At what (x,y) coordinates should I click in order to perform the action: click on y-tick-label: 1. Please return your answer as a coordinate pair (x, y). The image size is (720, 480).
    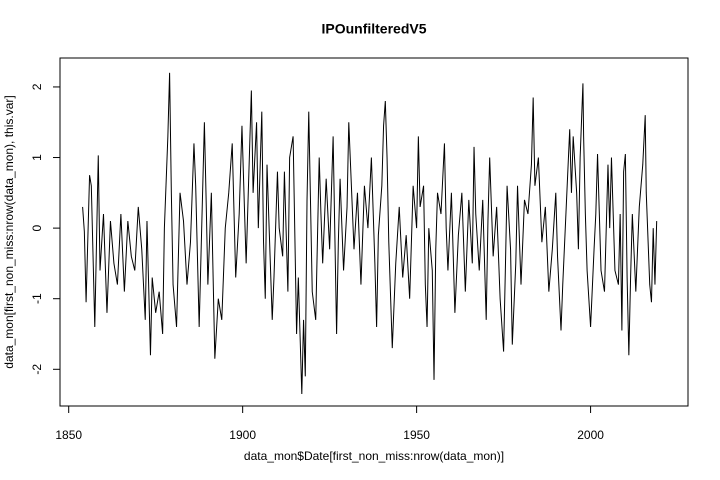
    Looking at the image, I should click on (37, 157).